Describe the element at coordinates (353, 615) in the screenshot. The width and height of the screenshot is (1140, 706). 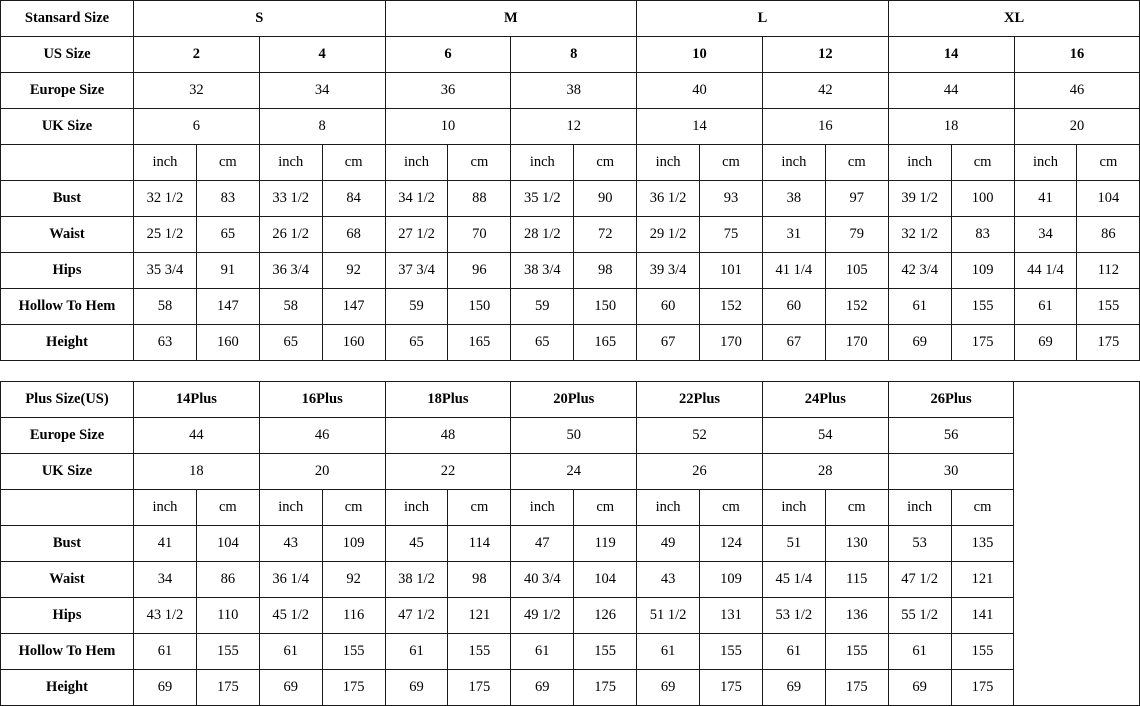
I see `measure-cell: 116` at that location.